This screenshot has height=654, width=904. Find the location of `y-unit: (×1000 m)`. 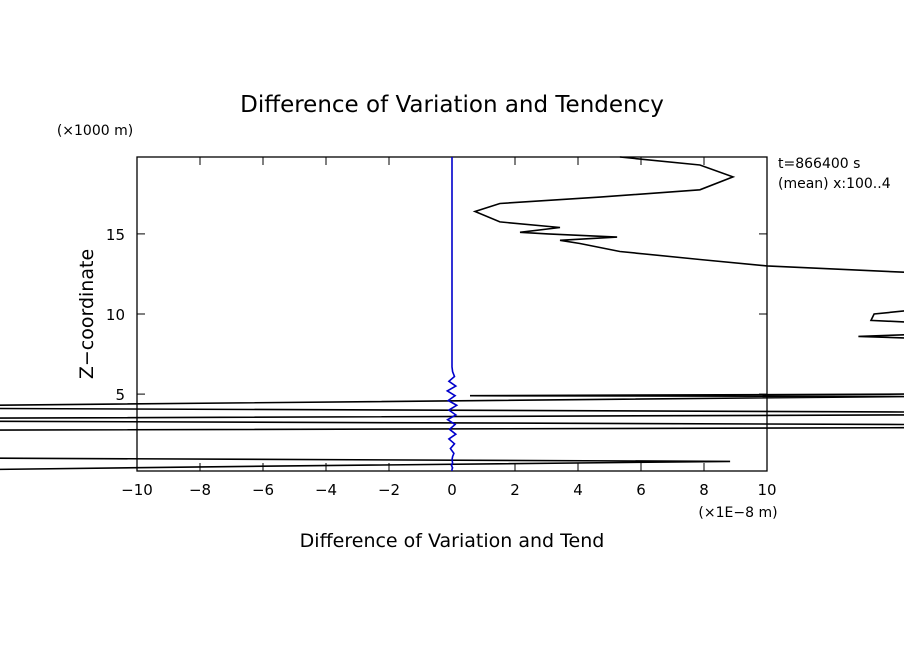

y-unit: (×1000 m) is located at coordinates (95, 131).